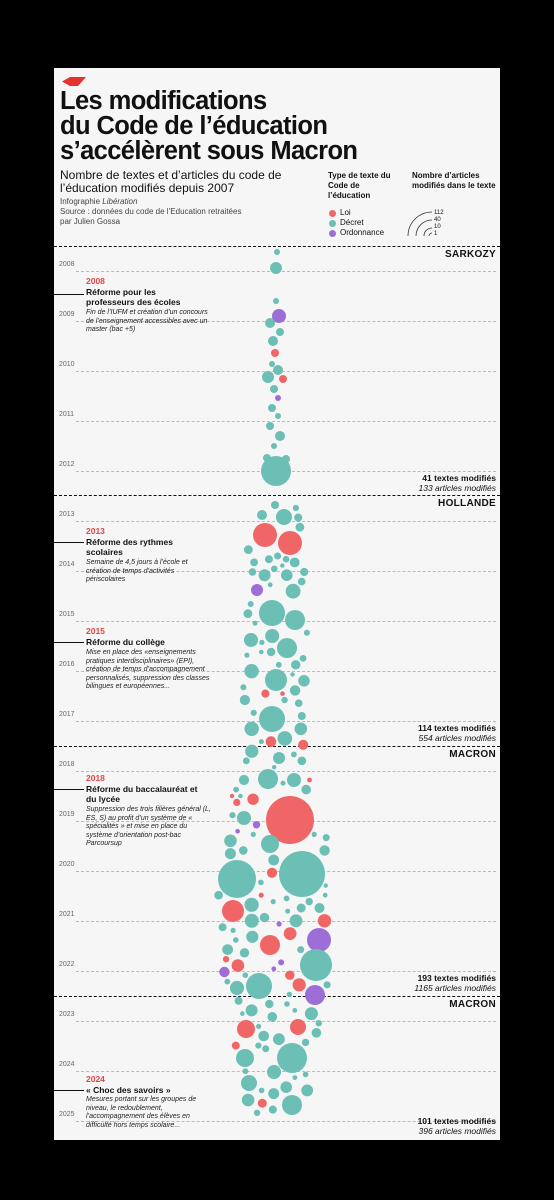  I want to click on legend-loi-swatch, so click(332, 213).